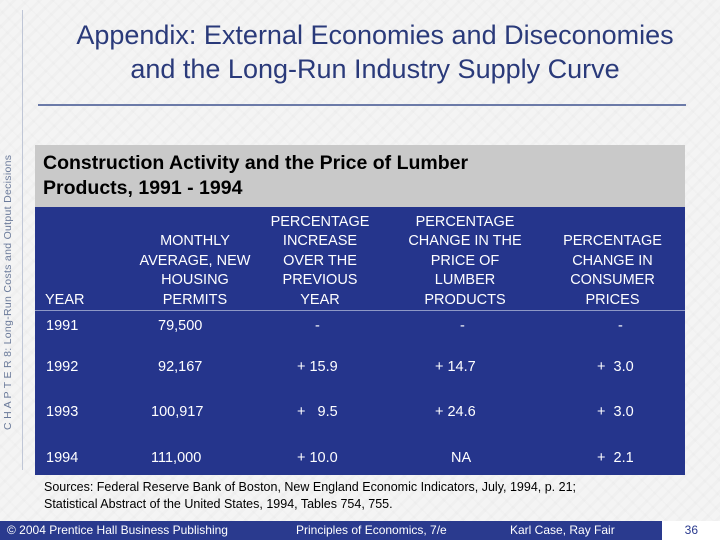  Describe the element at coordinates (562, 530) in the screenshot. I see `footer-authors: Karl Case, Ray Fair` at that location.